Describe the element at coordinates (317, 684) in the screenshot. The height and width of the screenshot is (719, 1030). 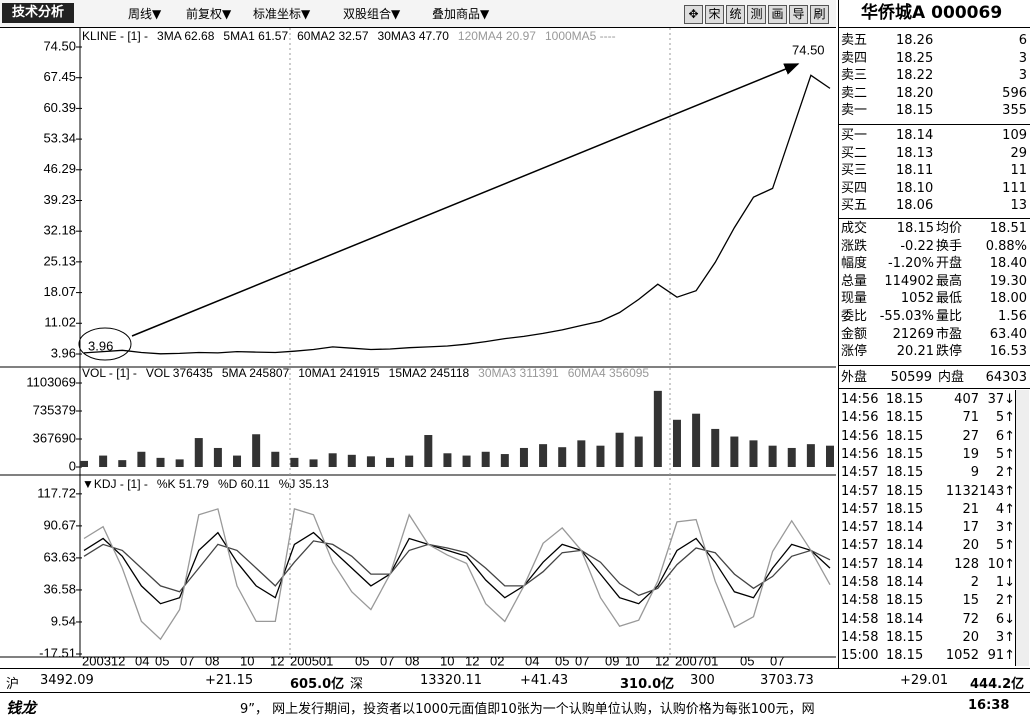
I see `index-field: 605.0亿` at that location.